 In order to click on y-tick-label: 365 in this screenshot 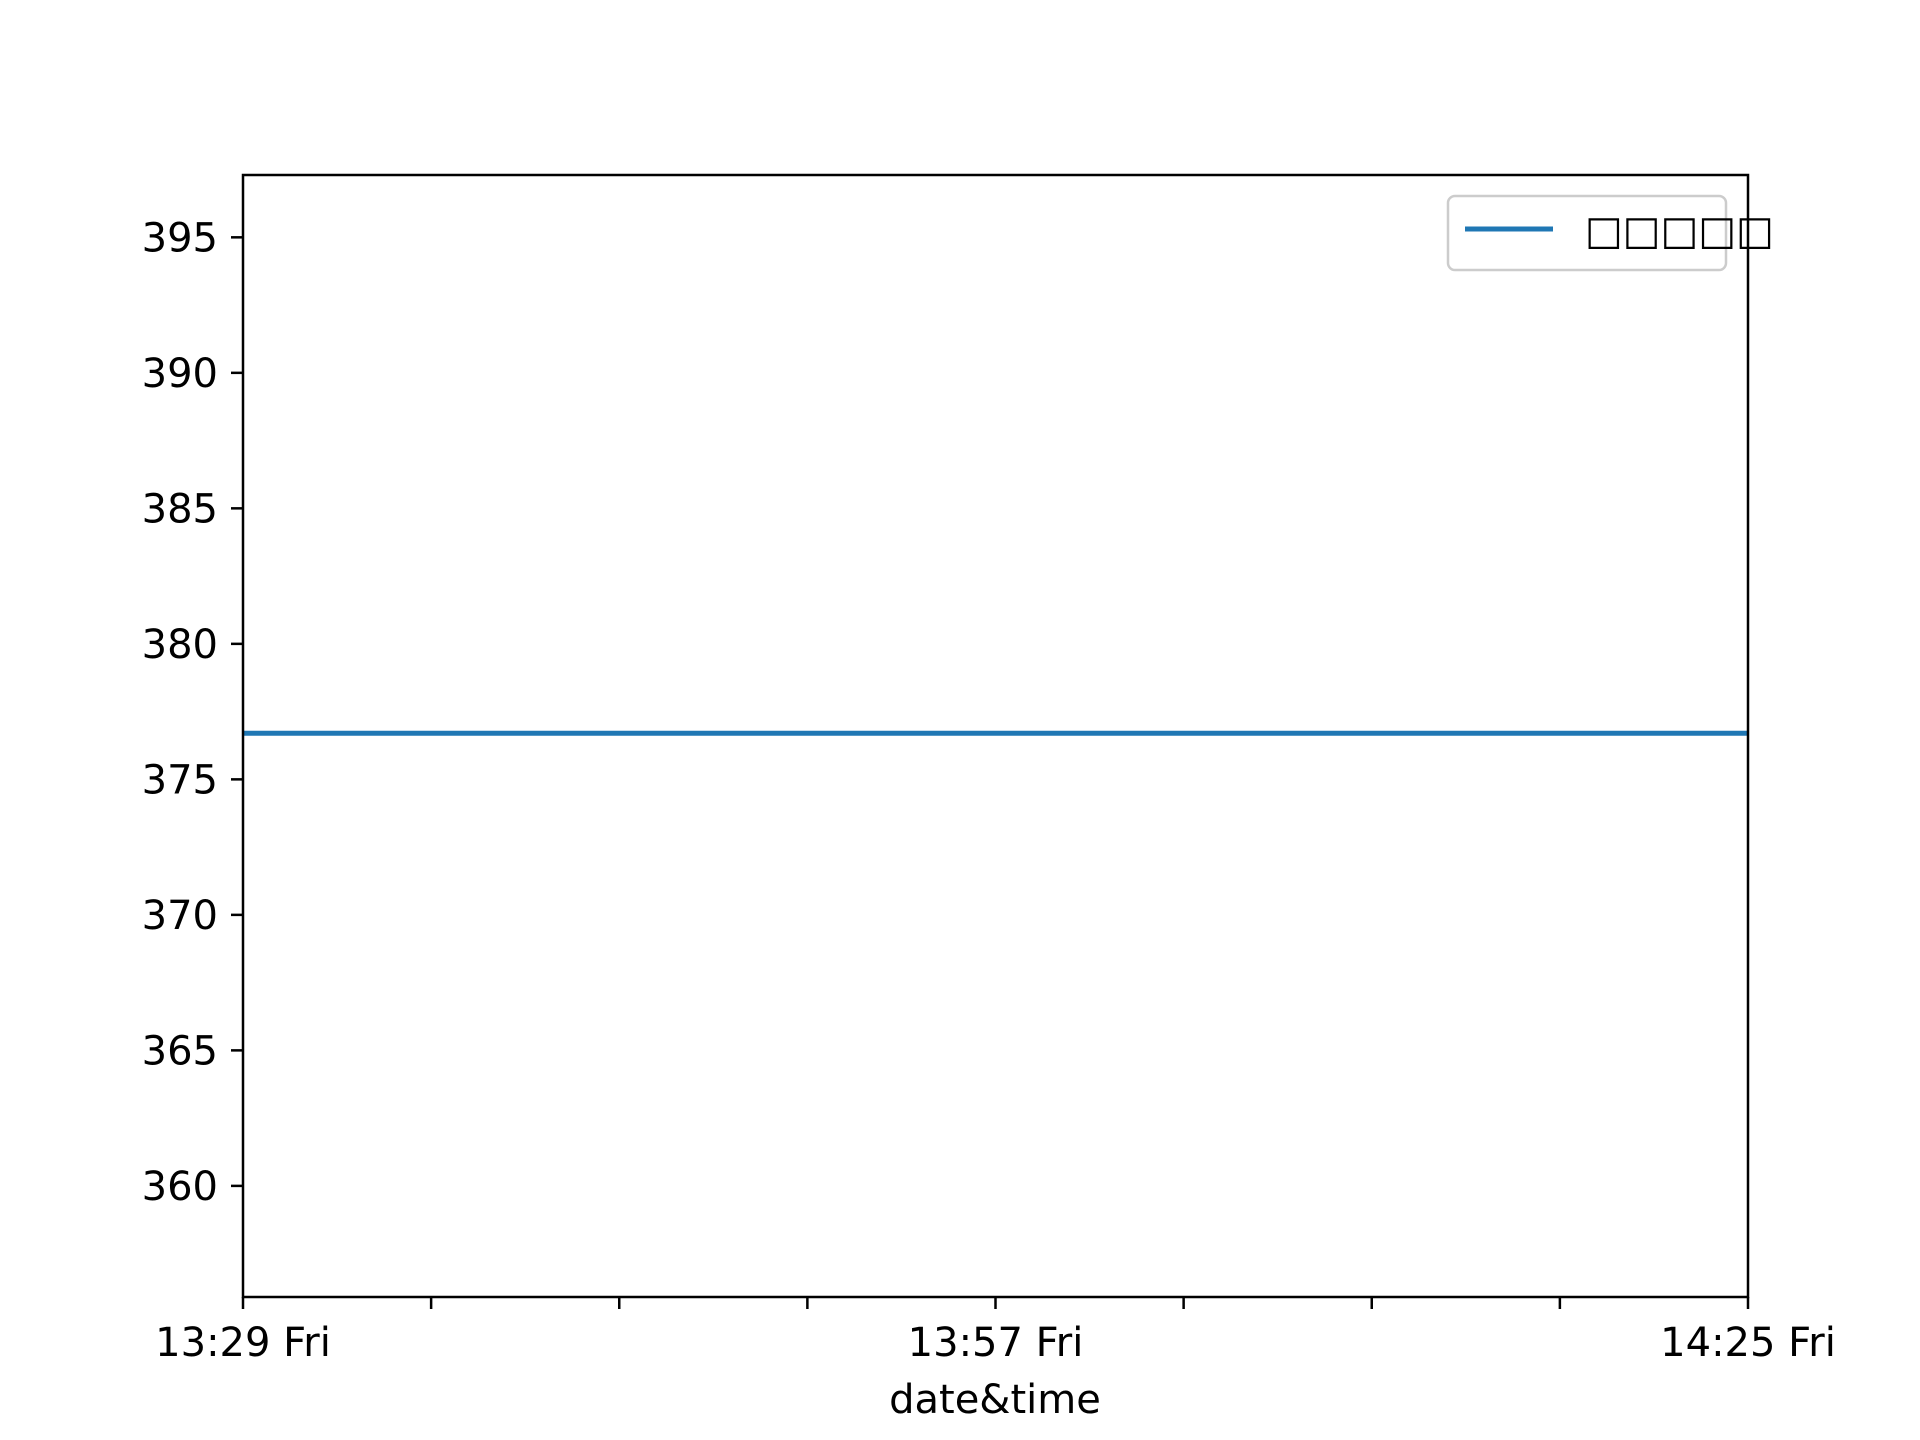, I will do `click(180, 1051)`.